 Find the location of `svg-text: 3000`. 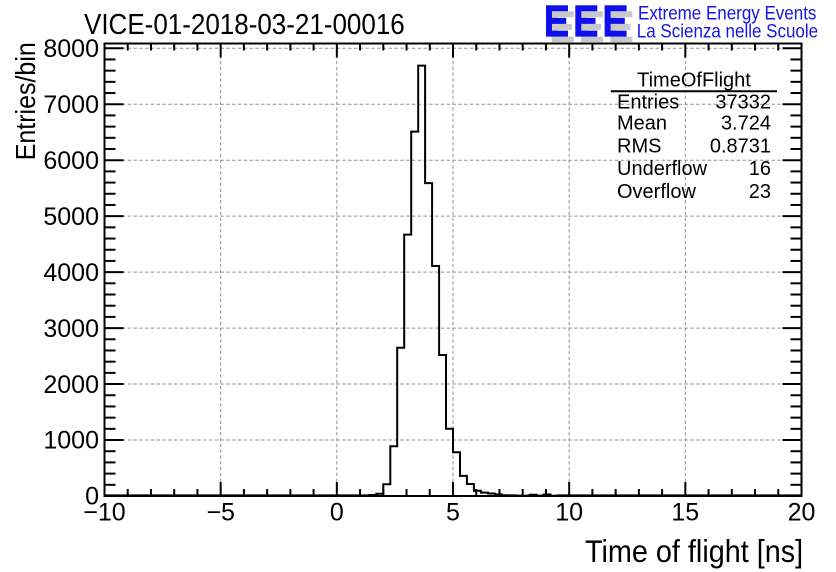

svg-text: 3000 is located at coordinates (71, 329).